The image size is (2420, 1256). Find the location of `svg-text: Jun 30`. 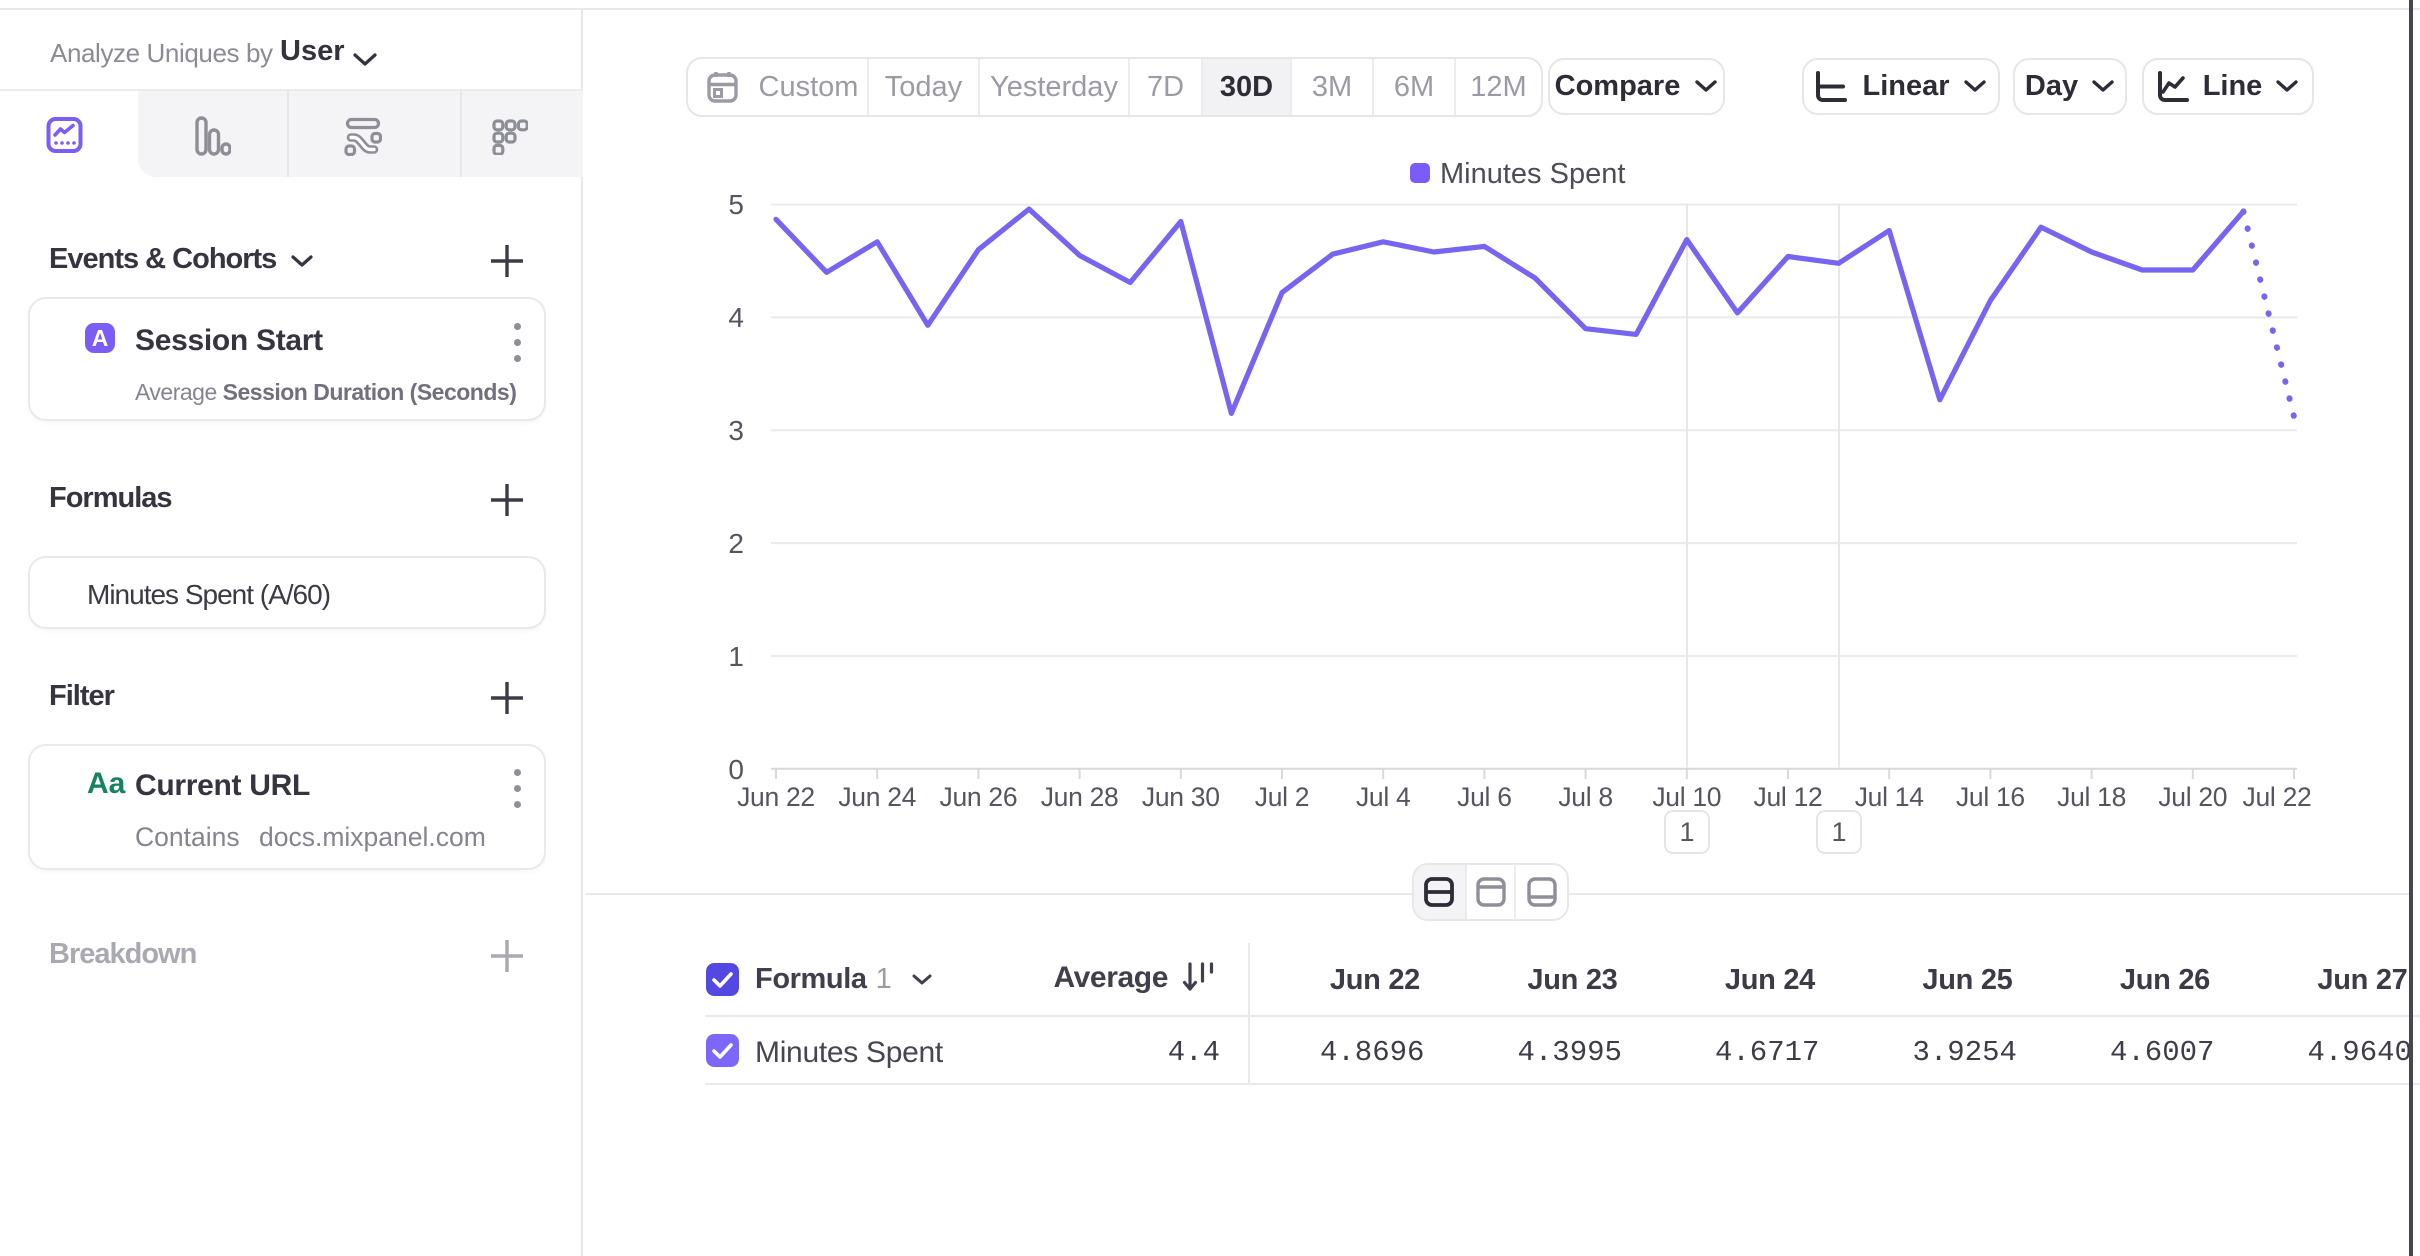

svg-text: Jun 30 is located at coordinates (1181, 797).